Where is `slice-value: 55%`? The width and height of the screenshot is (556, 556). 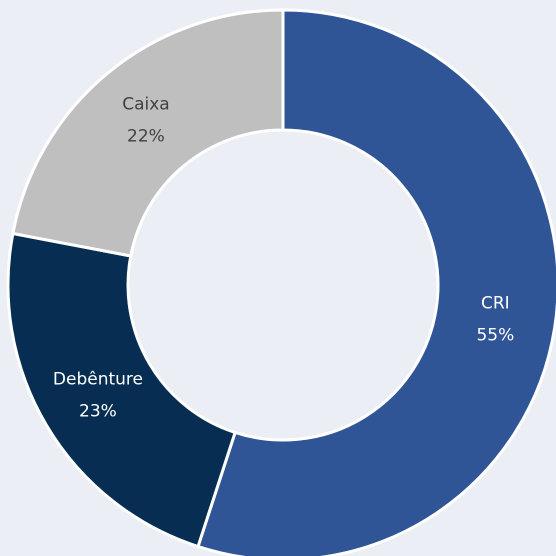
slice-value: 55% is located at coordinates (495, 336).